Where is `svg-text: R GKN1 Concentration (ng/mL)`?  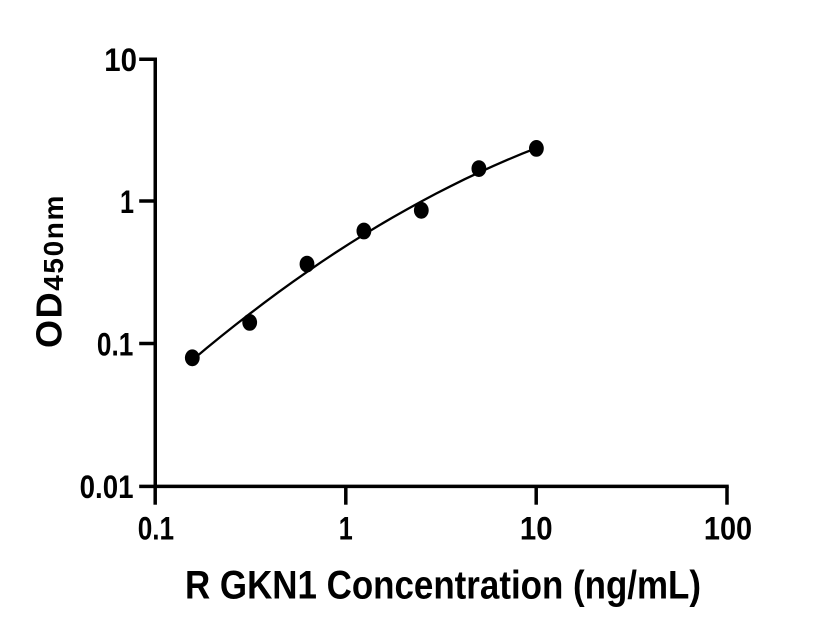 svg-text: R GKN1 Concentration (ng/mL) is located at coordinates (443, 586).